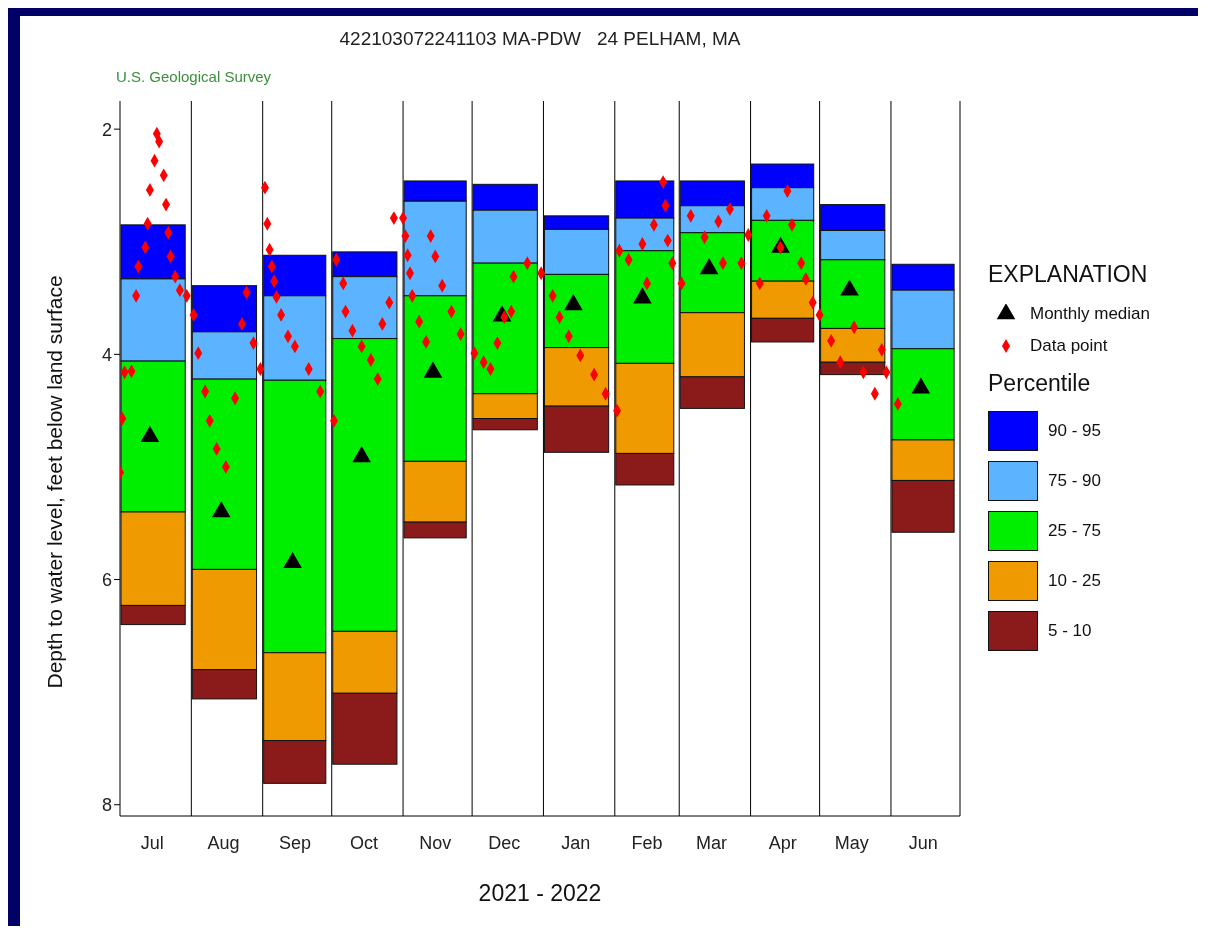 The image size is (1214, 936). Describe the element at coordinates (1074, 580) in the screenshot. I see `legend-label: 10 - 25` at that location.